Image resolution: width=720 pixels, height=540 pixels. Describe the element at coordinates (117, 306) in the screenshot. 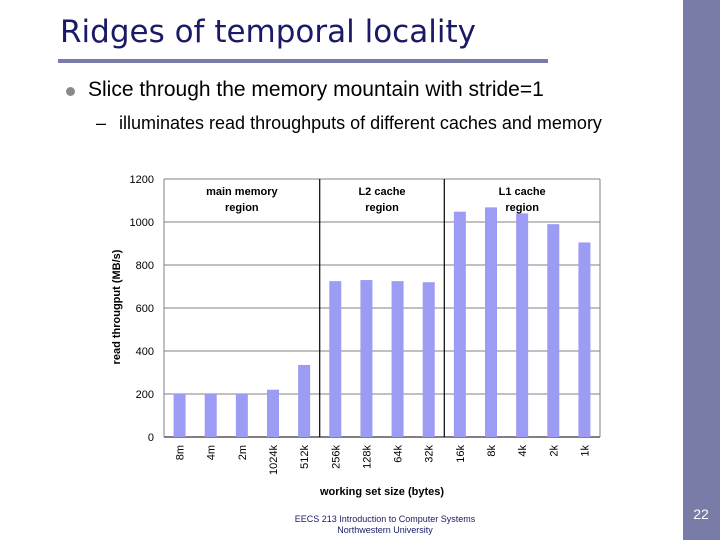

I see `y-axis-label: read througput (MB/s)` at that location.